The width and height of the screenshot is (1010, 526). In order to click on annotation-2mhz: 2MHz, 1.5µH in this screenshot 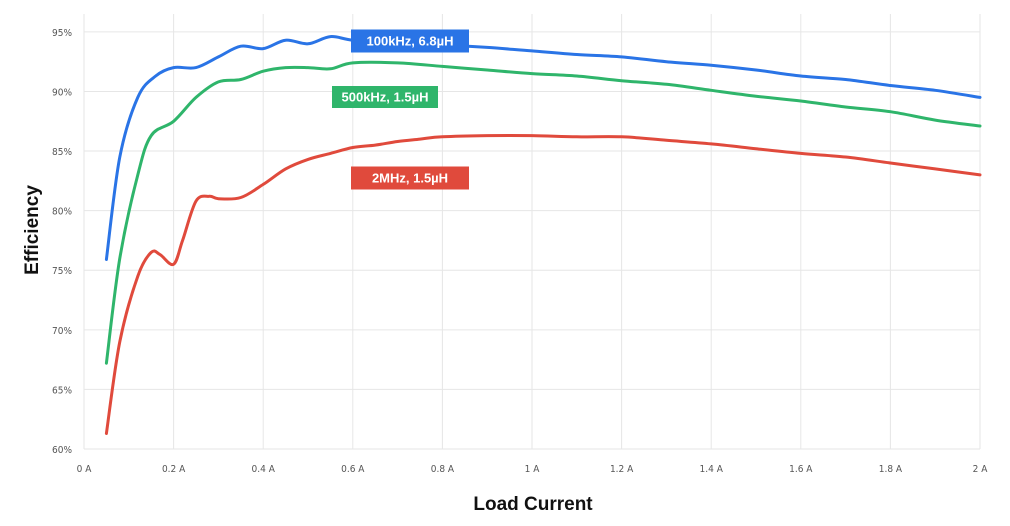, I will do `click(410, 178)`.